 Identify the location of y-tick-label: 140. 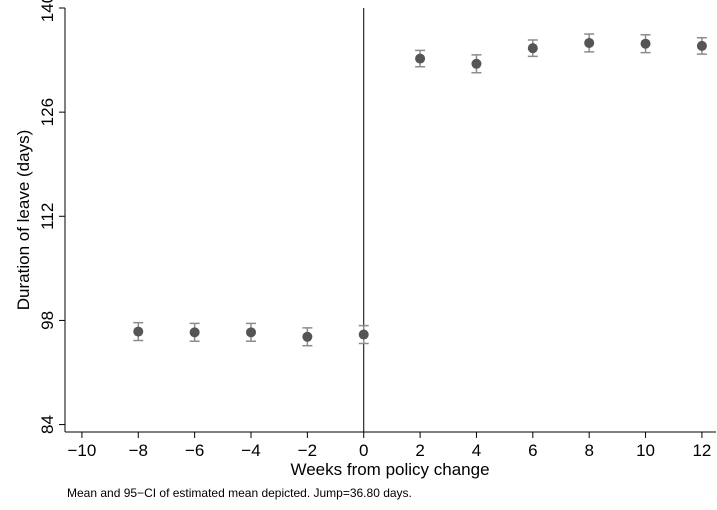
(47, 11).